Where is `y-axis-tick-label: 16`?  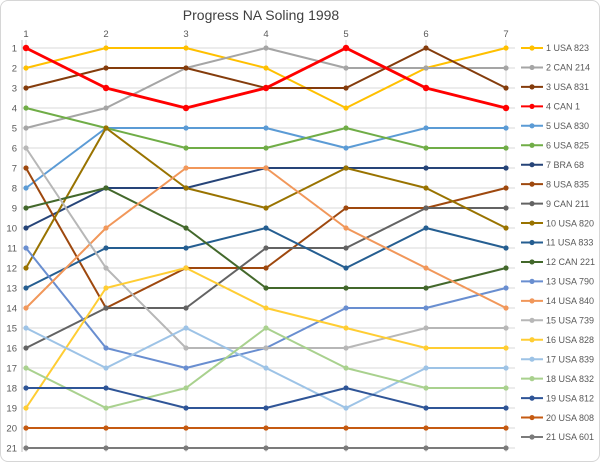 y-axis-tick-label: 16 is located at coordinates (11, 349).